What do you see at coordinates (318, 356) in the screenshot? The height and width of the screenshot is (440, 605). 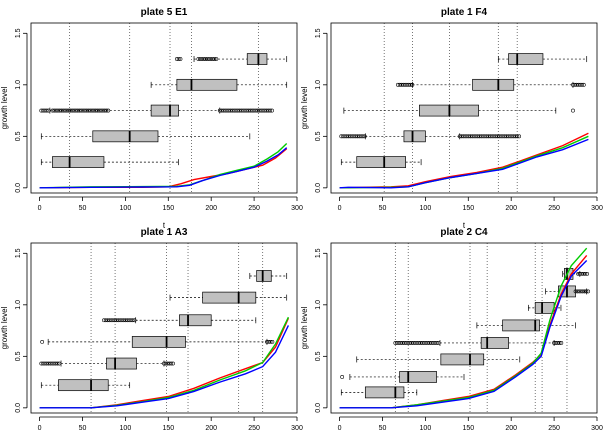 I see `y-tick-label: 0.5` at bounding box center [318, 356].